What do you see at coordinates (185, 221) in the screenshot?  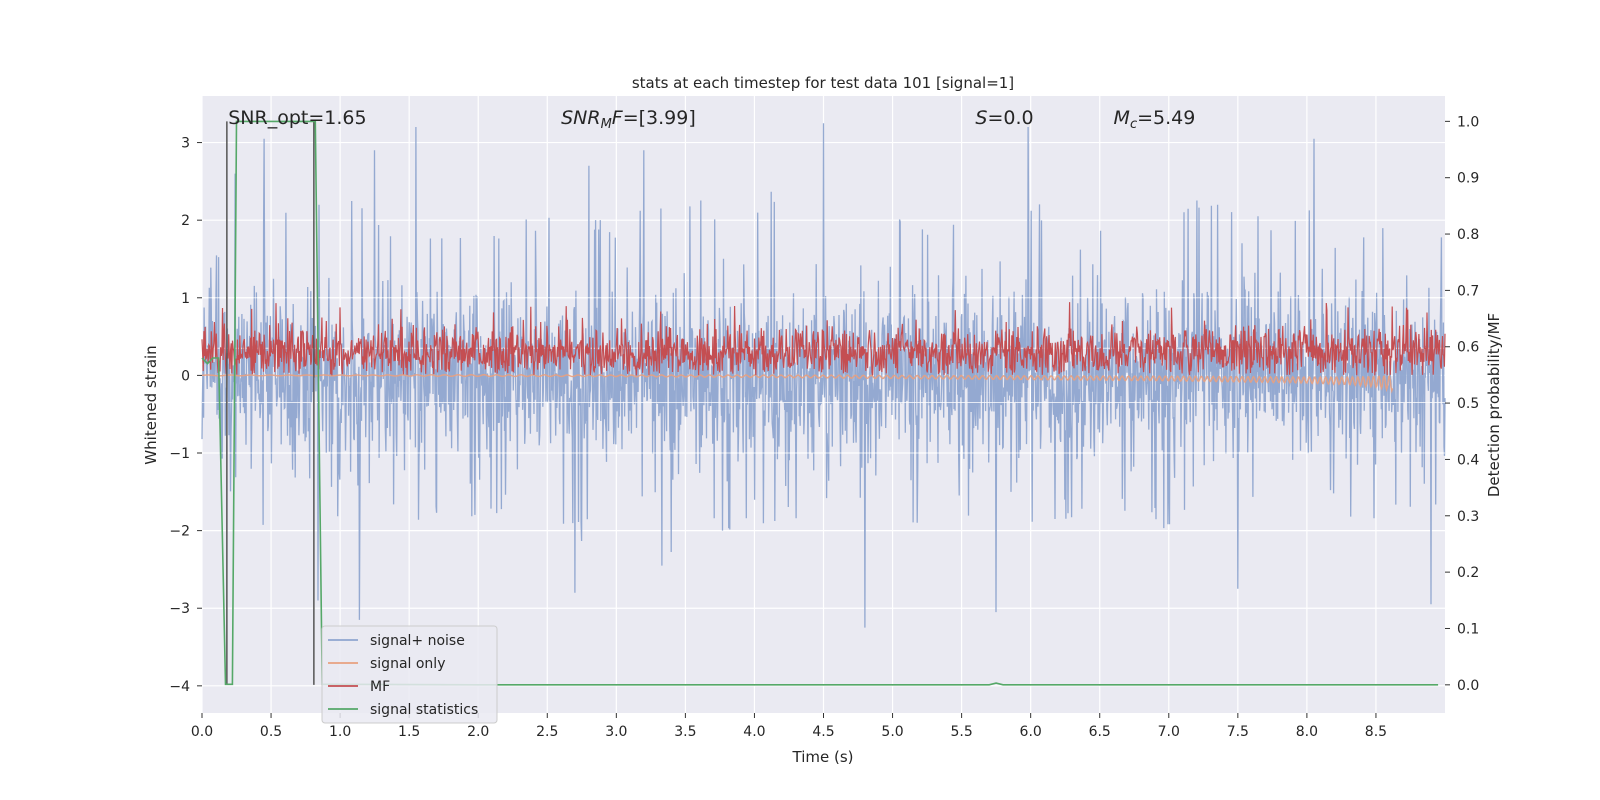 I see `y-tick-label: 2` at bounding box center [185, 221].